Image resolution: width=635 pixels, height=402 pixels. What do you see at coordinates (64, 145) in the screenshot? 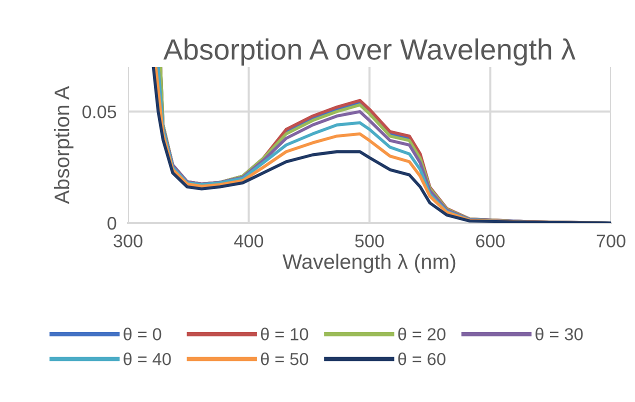
I see `y-axis-title: Absorption A` at bounding box center [64, 145].